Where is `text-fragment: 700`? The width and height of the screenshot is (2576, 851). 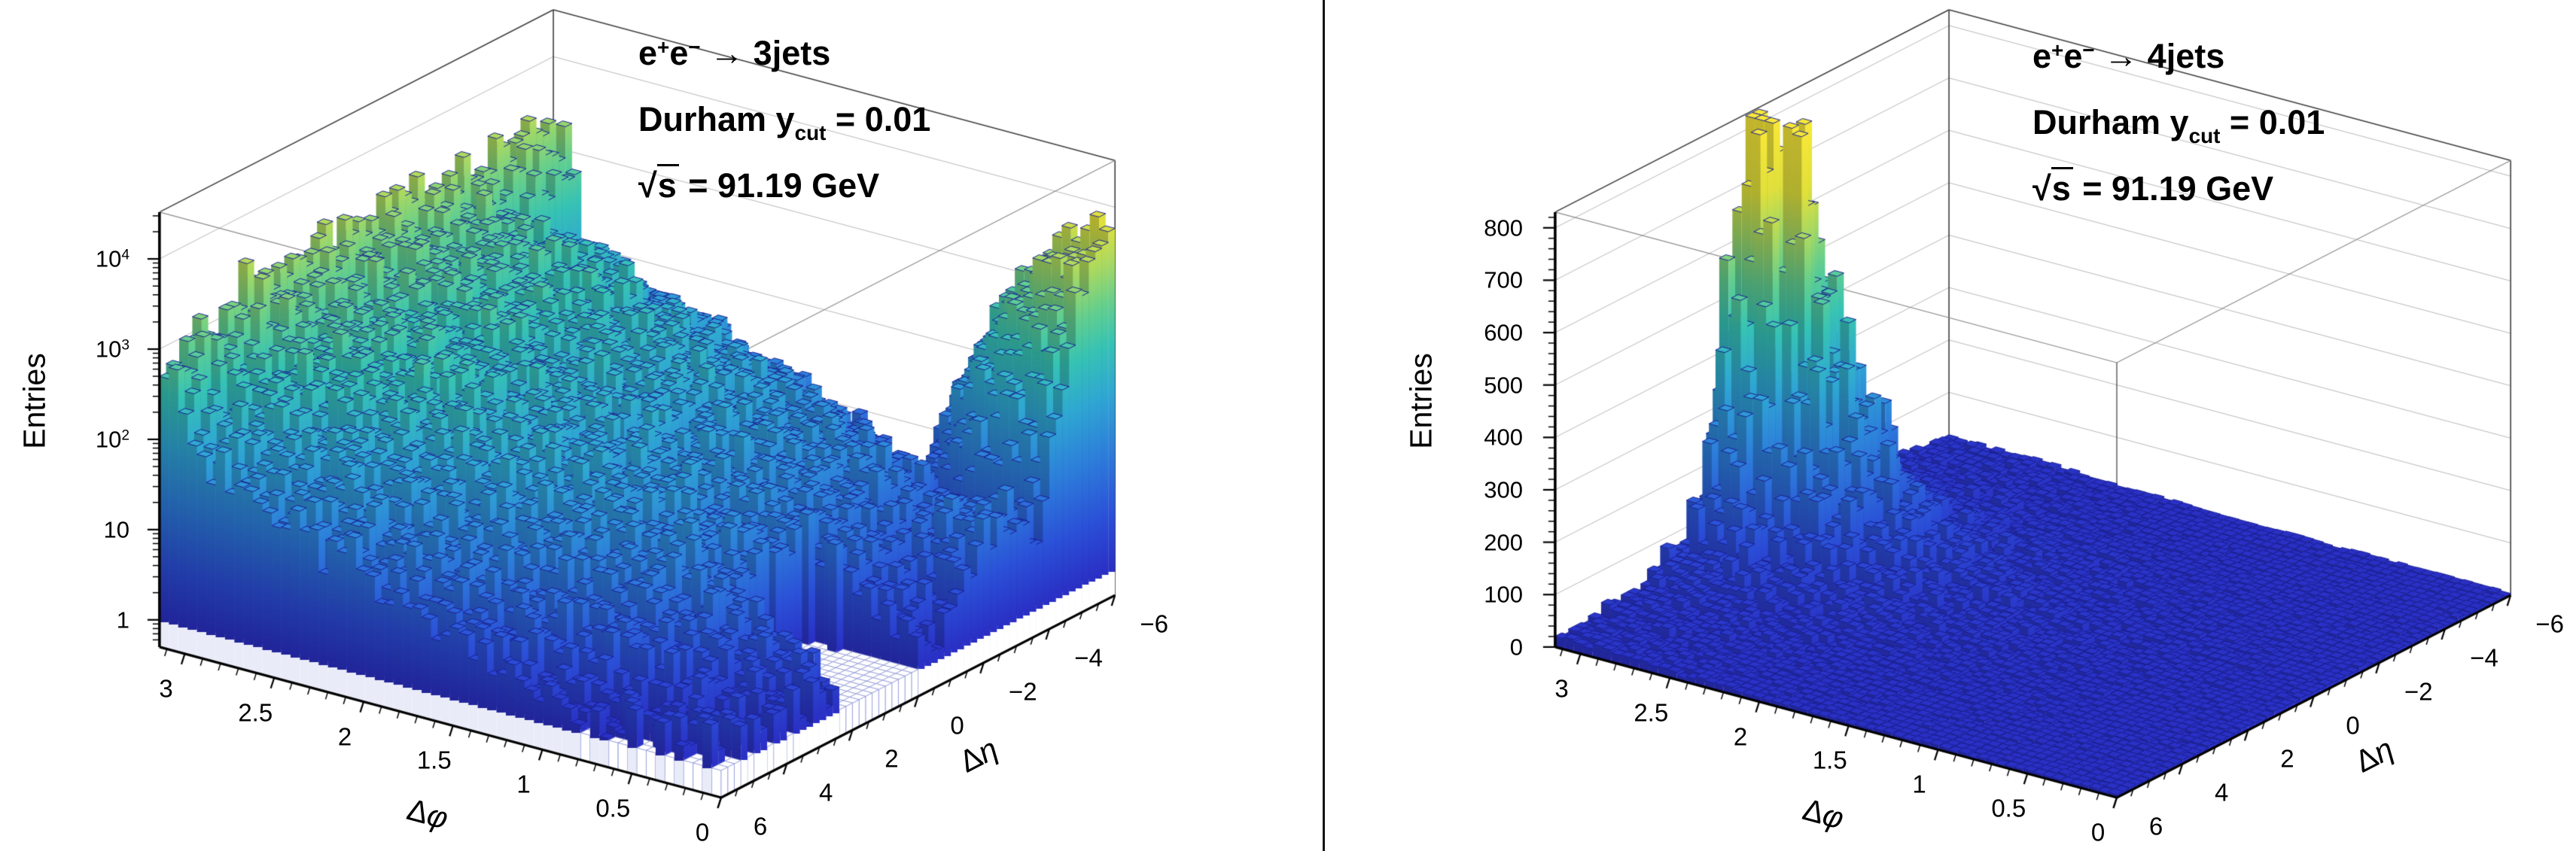
text-fragment: 700 is located at coordinates (1504, 279).